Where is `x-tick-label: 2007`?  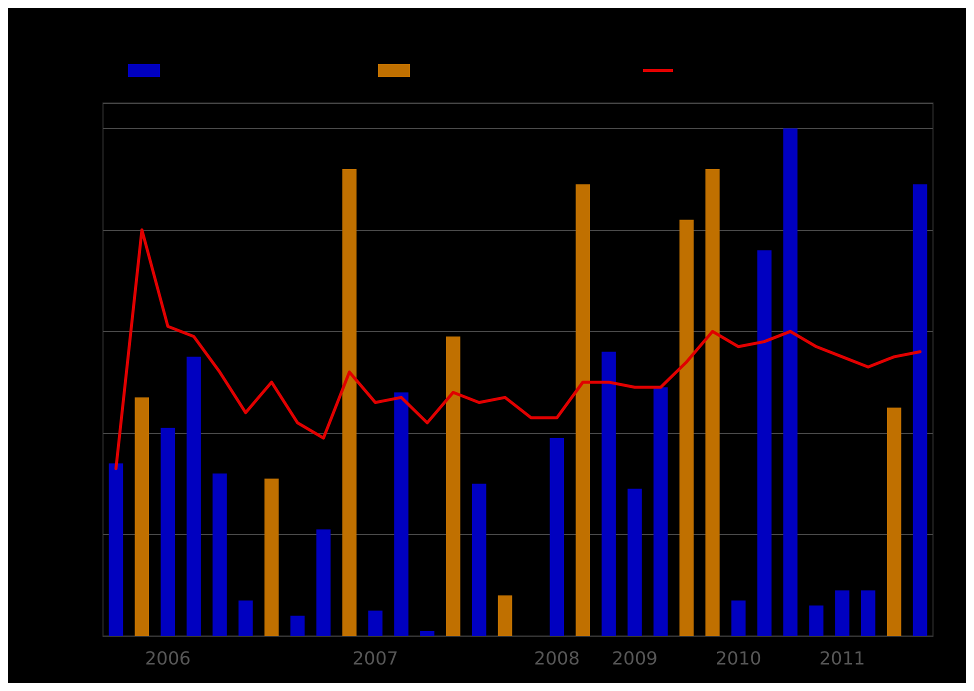
x-tick-label: 2007 is located at coordinates (375, 659).